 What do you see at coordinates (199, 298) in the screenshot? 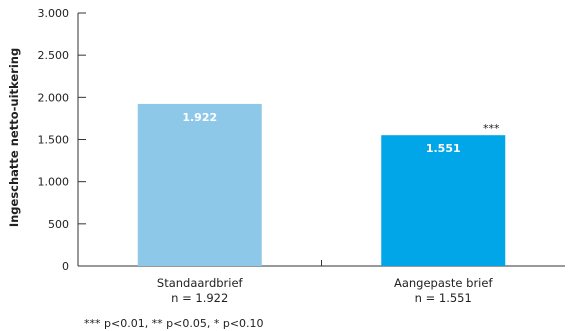
I see `x-category-sublabel: n = 1.922` at bounding box center [199, 298].